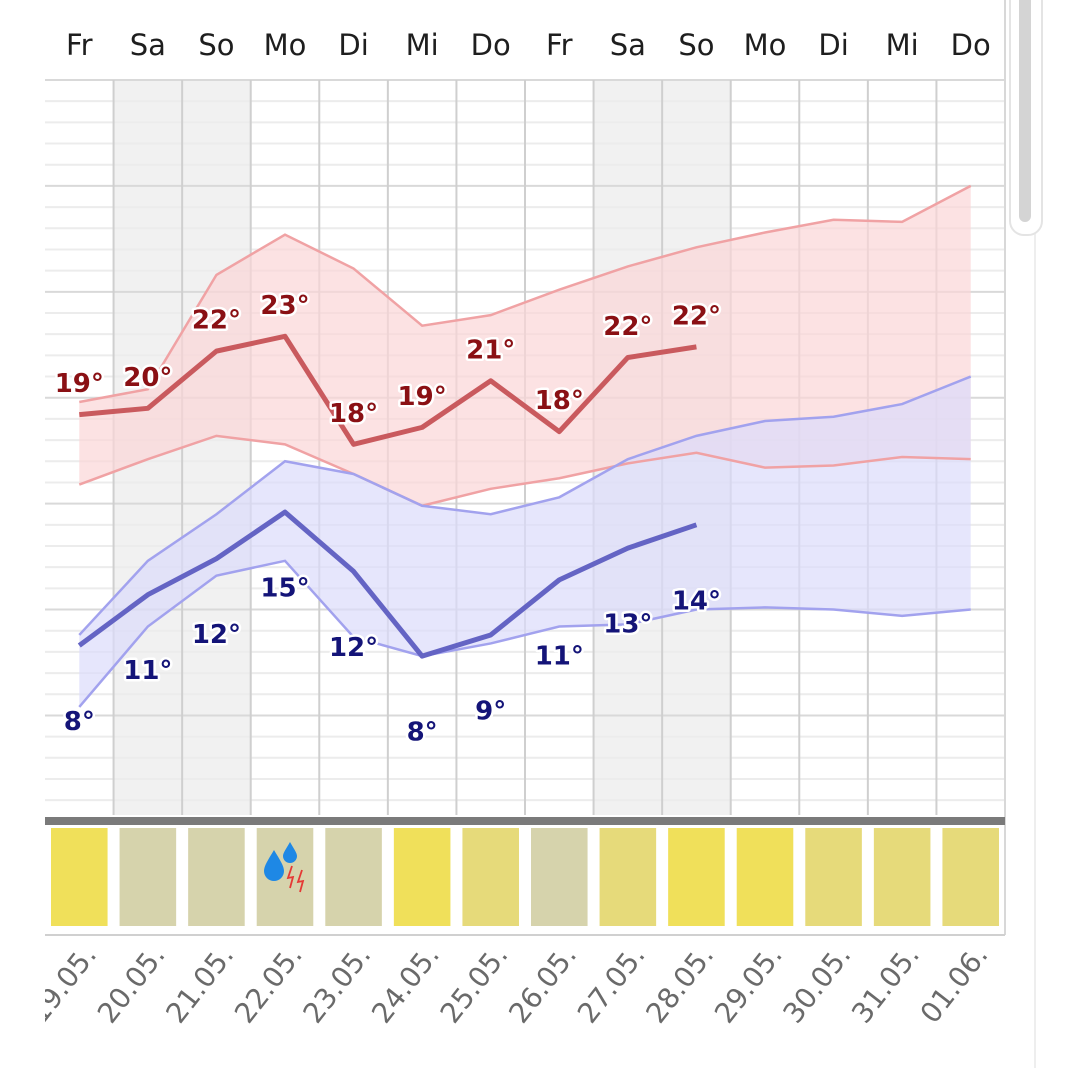  I want to click on value-label: 20°, so click(147, 378).